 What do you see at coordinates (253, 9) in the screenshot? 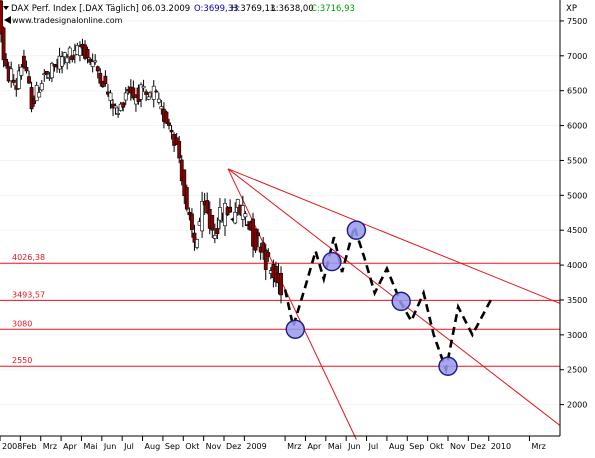
I see `header-high: H:3769,13` at bounding box center [253, 9].